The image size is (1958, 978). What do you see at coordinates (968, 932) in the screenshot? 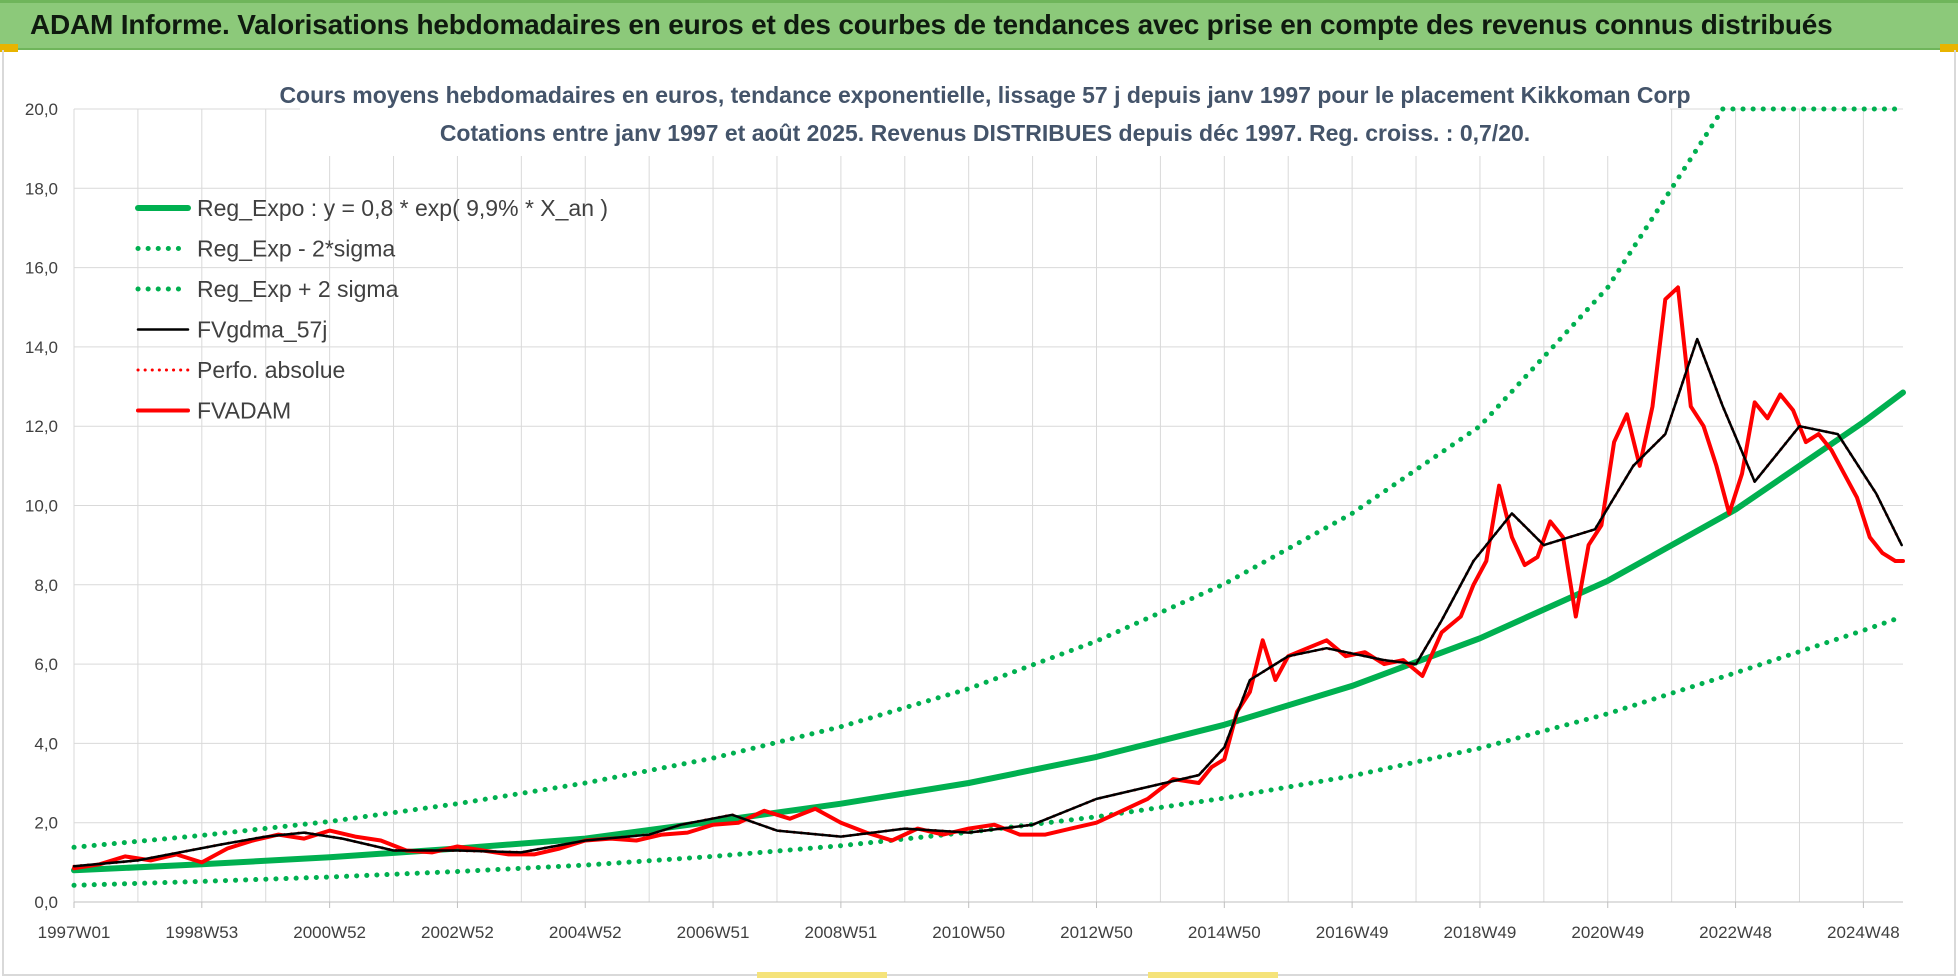
I see `x-tick-label: 2010W50` at bounding box center [968, 932].